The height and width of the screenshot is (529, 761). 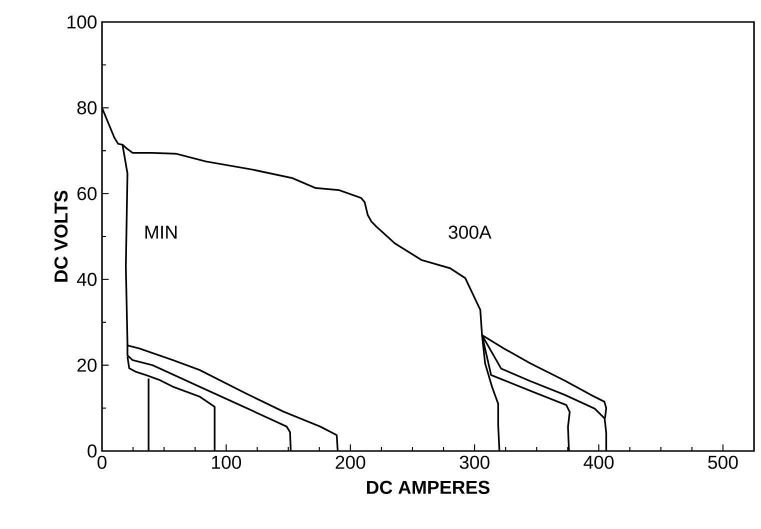 What do you see at coordinates (102, 462) in the screenshot?
I see `x-tick-label: 0` at bounding box center [102, 462].